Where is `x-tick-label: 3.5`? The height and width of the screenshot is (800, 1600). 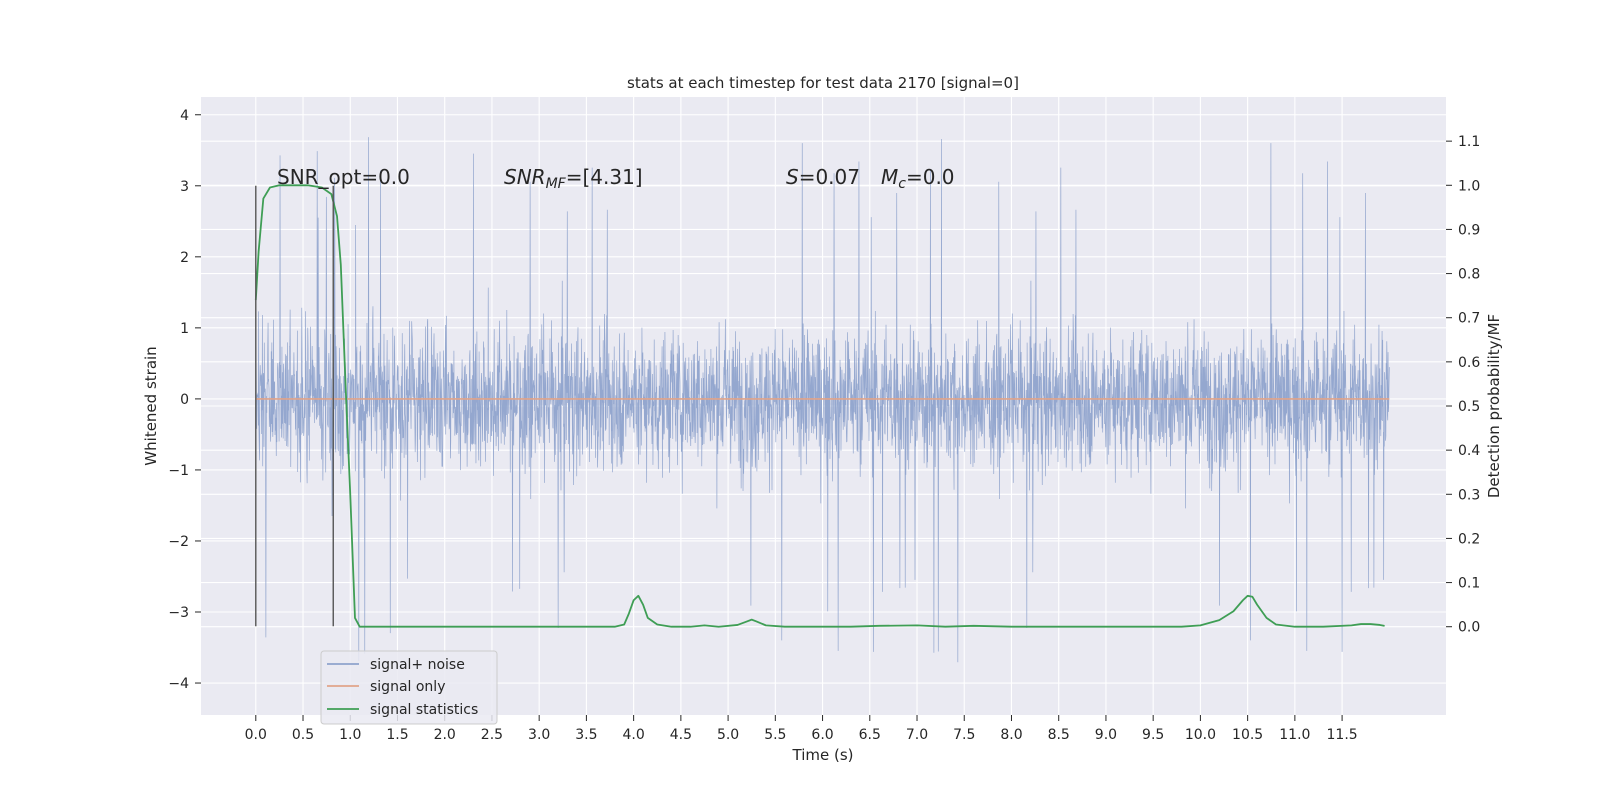
x-tick-label: 3.5 is located at coordinates (586, 735).